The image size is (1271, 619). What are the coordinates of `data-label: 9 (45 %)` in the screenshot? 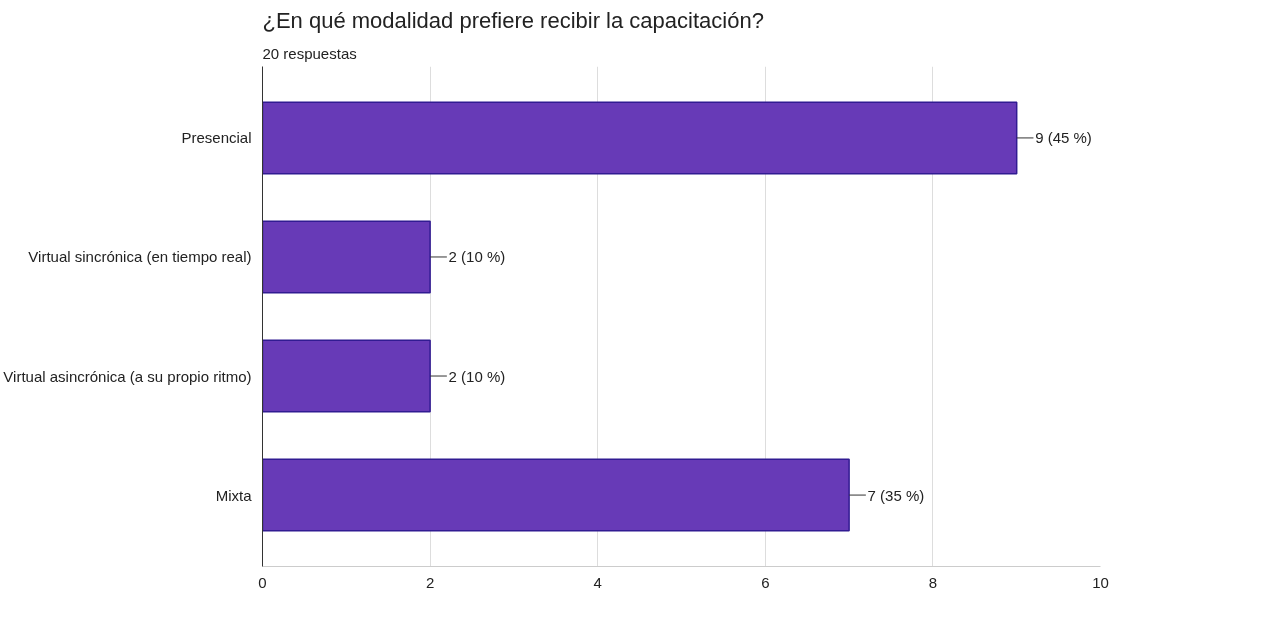 It's located at (1063, 138).